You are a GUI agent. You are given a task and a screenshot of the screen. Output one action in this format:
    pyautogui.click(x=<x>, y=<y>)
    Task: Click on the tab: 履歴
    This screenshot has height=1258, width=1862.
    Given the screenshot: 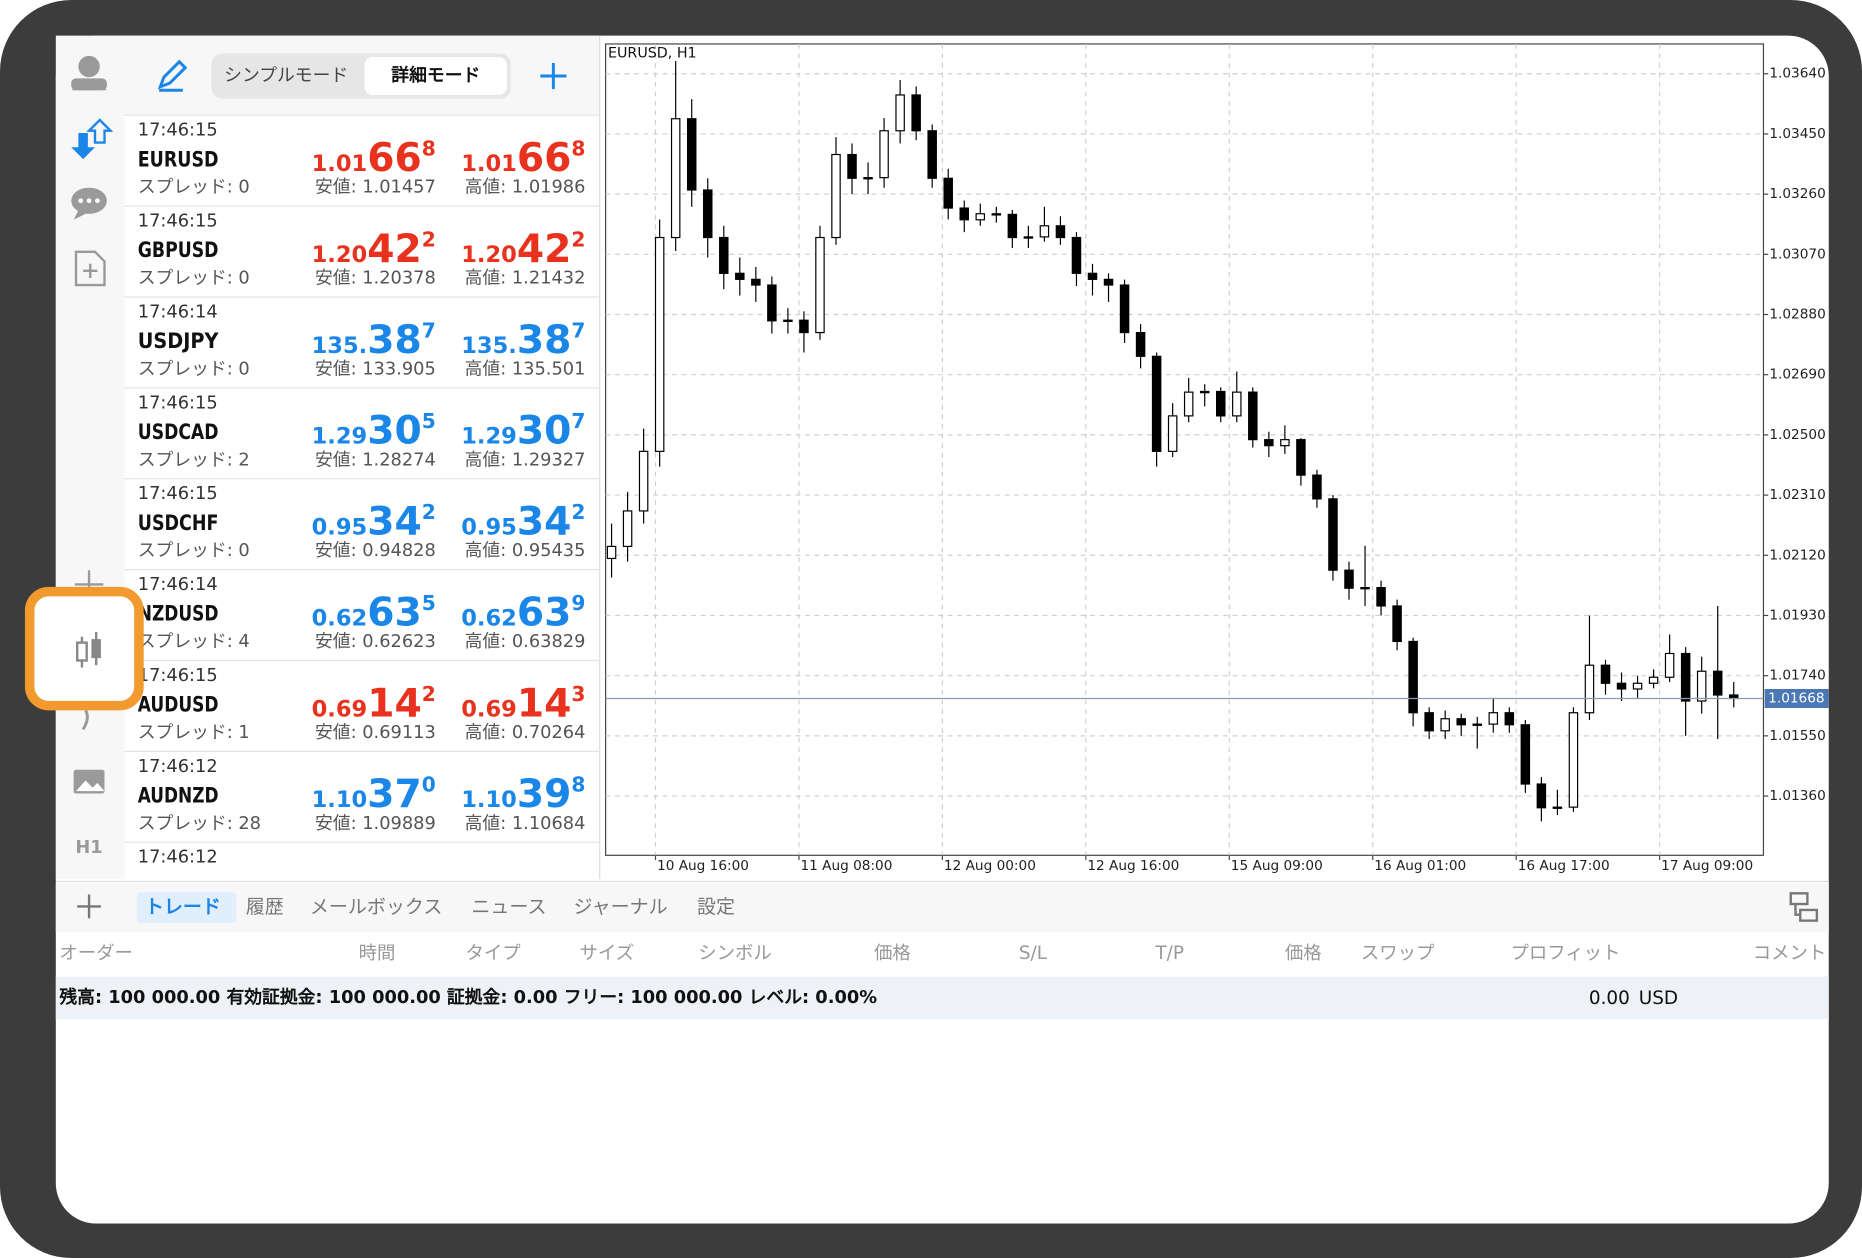 What is the action you would take?
    pyautogui.click(x=265, y=907)
    